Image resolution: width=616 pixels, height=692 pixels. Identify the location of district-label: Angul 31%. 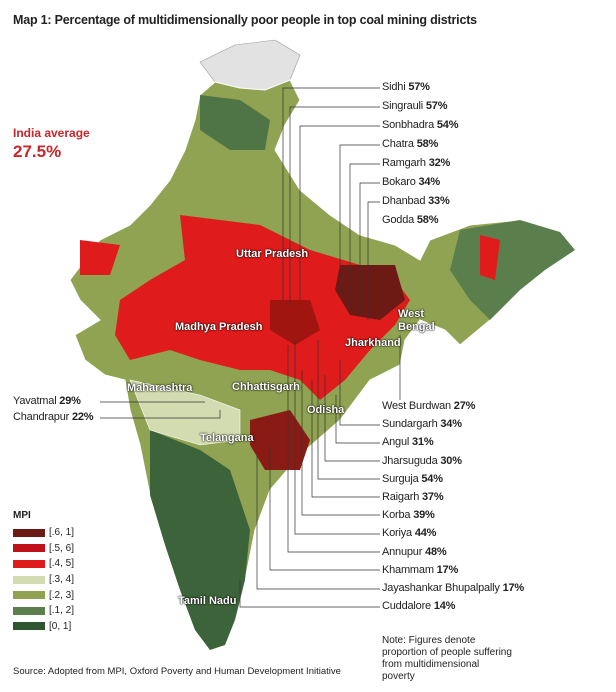
(408, 442).